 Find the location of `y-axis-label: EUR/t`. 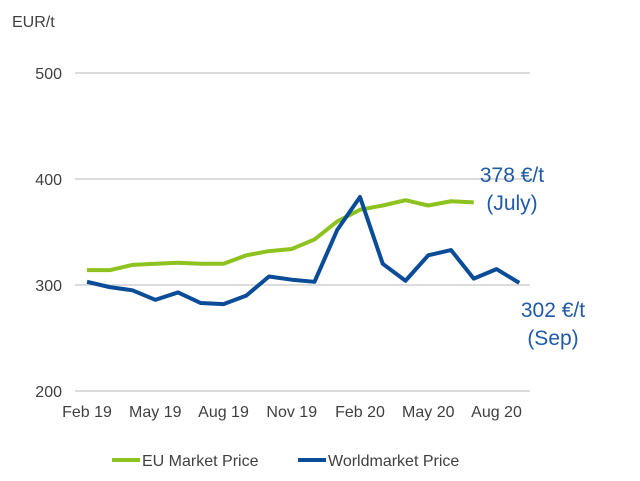

y-axis-label: EUR/t is located at coordinates (33, 22).